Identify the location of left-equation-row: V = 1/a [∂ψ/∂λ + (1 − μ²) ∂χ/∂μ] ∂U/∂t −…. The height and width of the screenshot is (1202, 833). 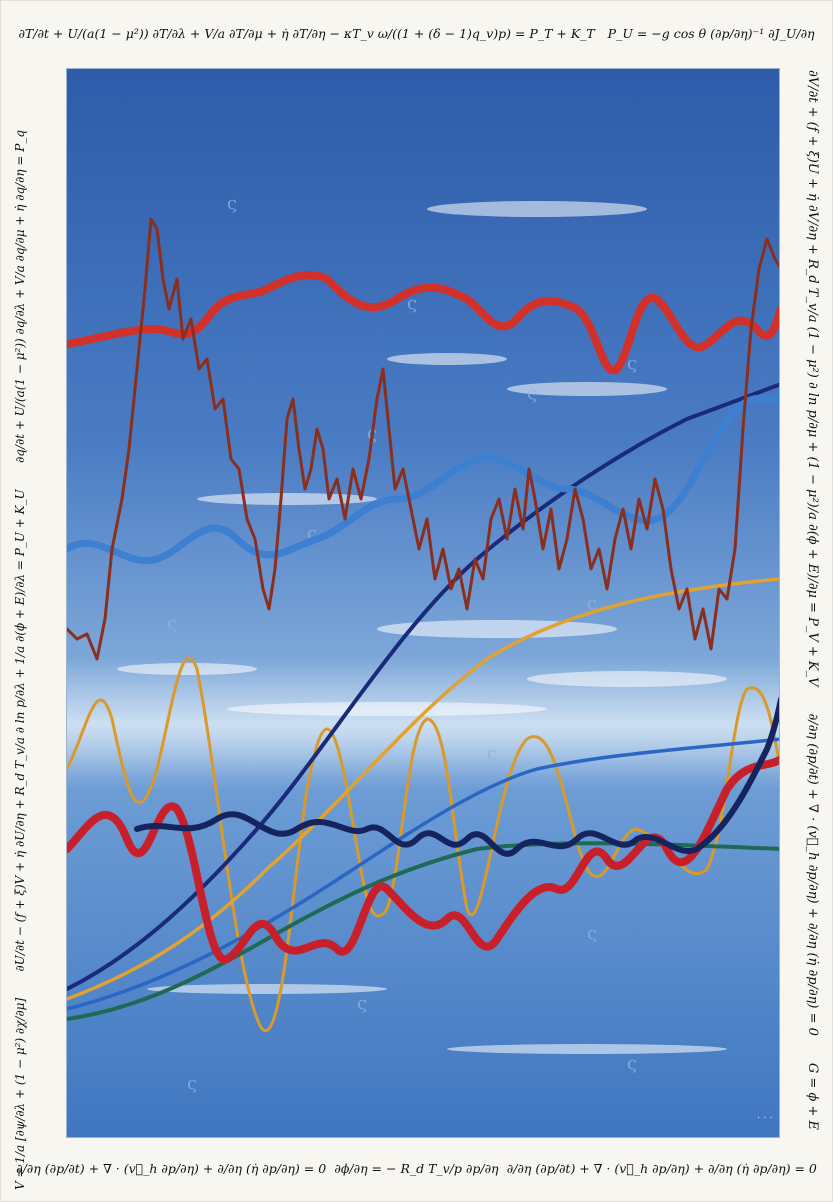
(20, 660).